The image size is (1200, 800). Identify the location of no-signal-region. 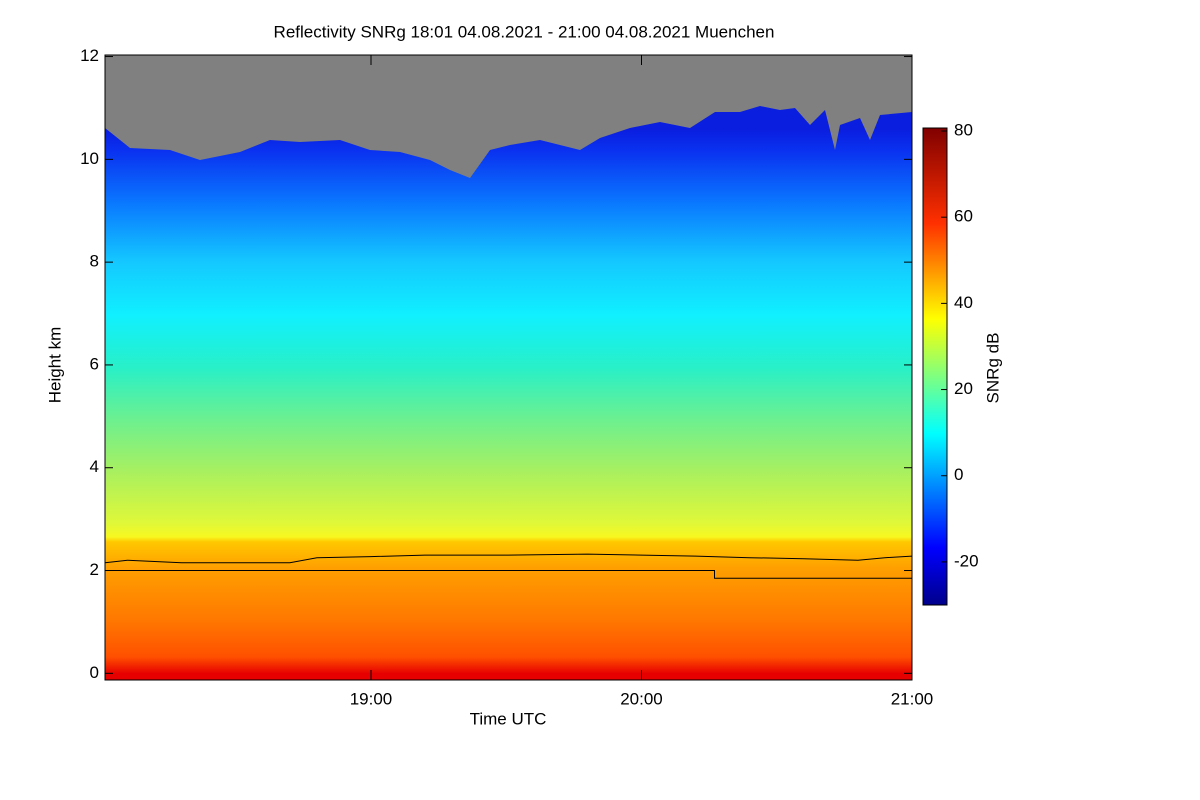
(508, 116).